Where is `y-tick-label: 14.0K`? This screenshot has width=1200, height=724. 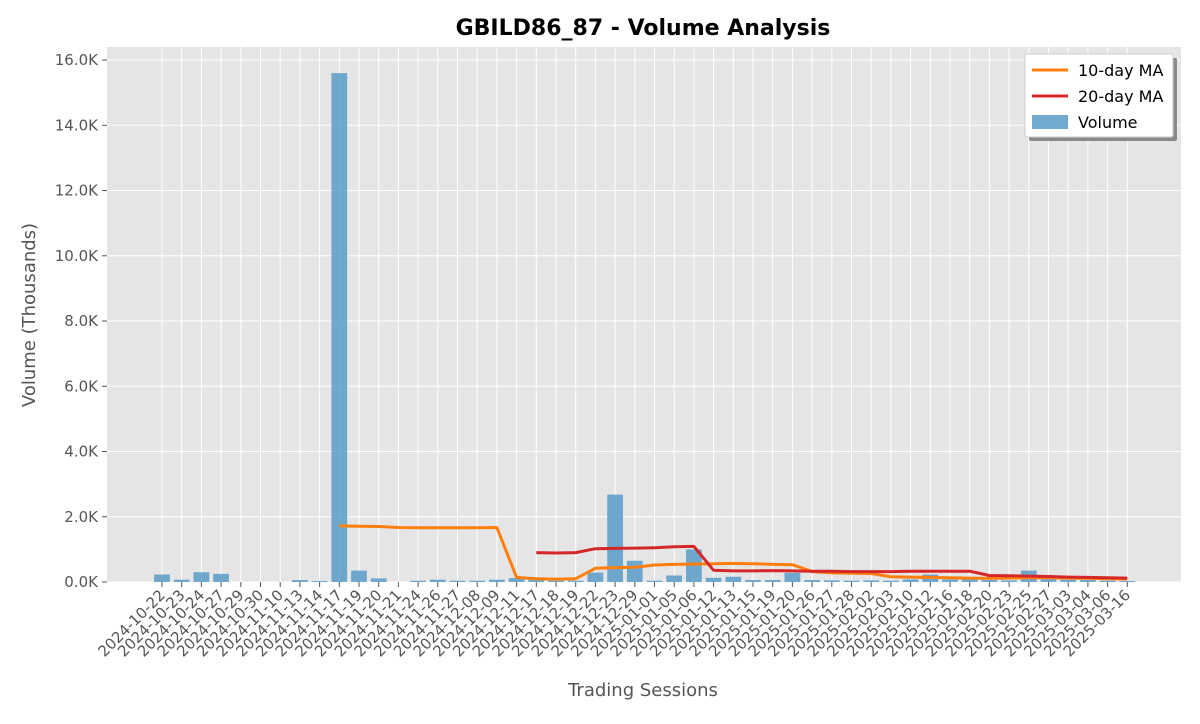 y-tick-label: 14.0K is located at coordinates (77, 125).